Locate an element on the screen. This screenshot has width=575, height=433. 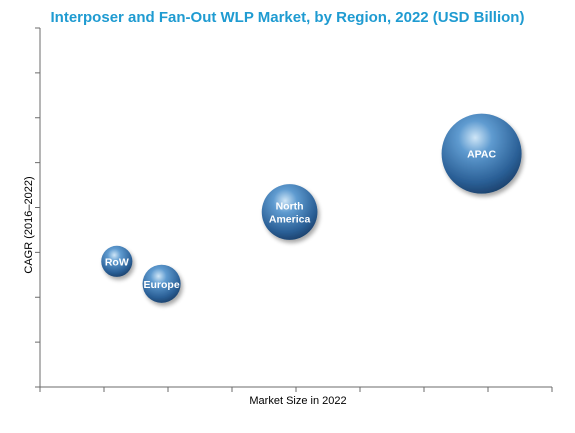
bubble-label: RoW is located at coordinates (117, 262).